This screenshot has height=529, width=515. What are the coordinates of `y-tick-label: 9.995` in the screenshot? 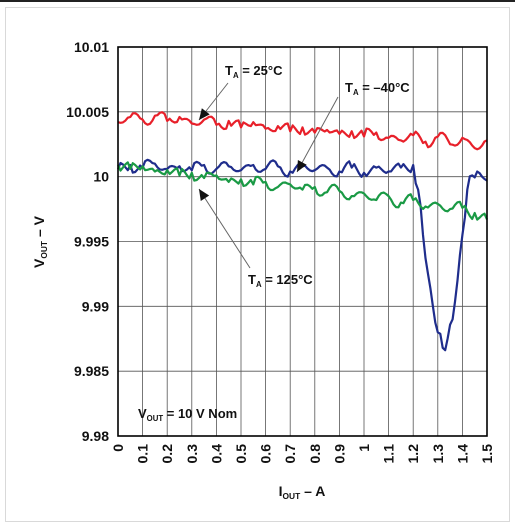 It's located at (91, 242).